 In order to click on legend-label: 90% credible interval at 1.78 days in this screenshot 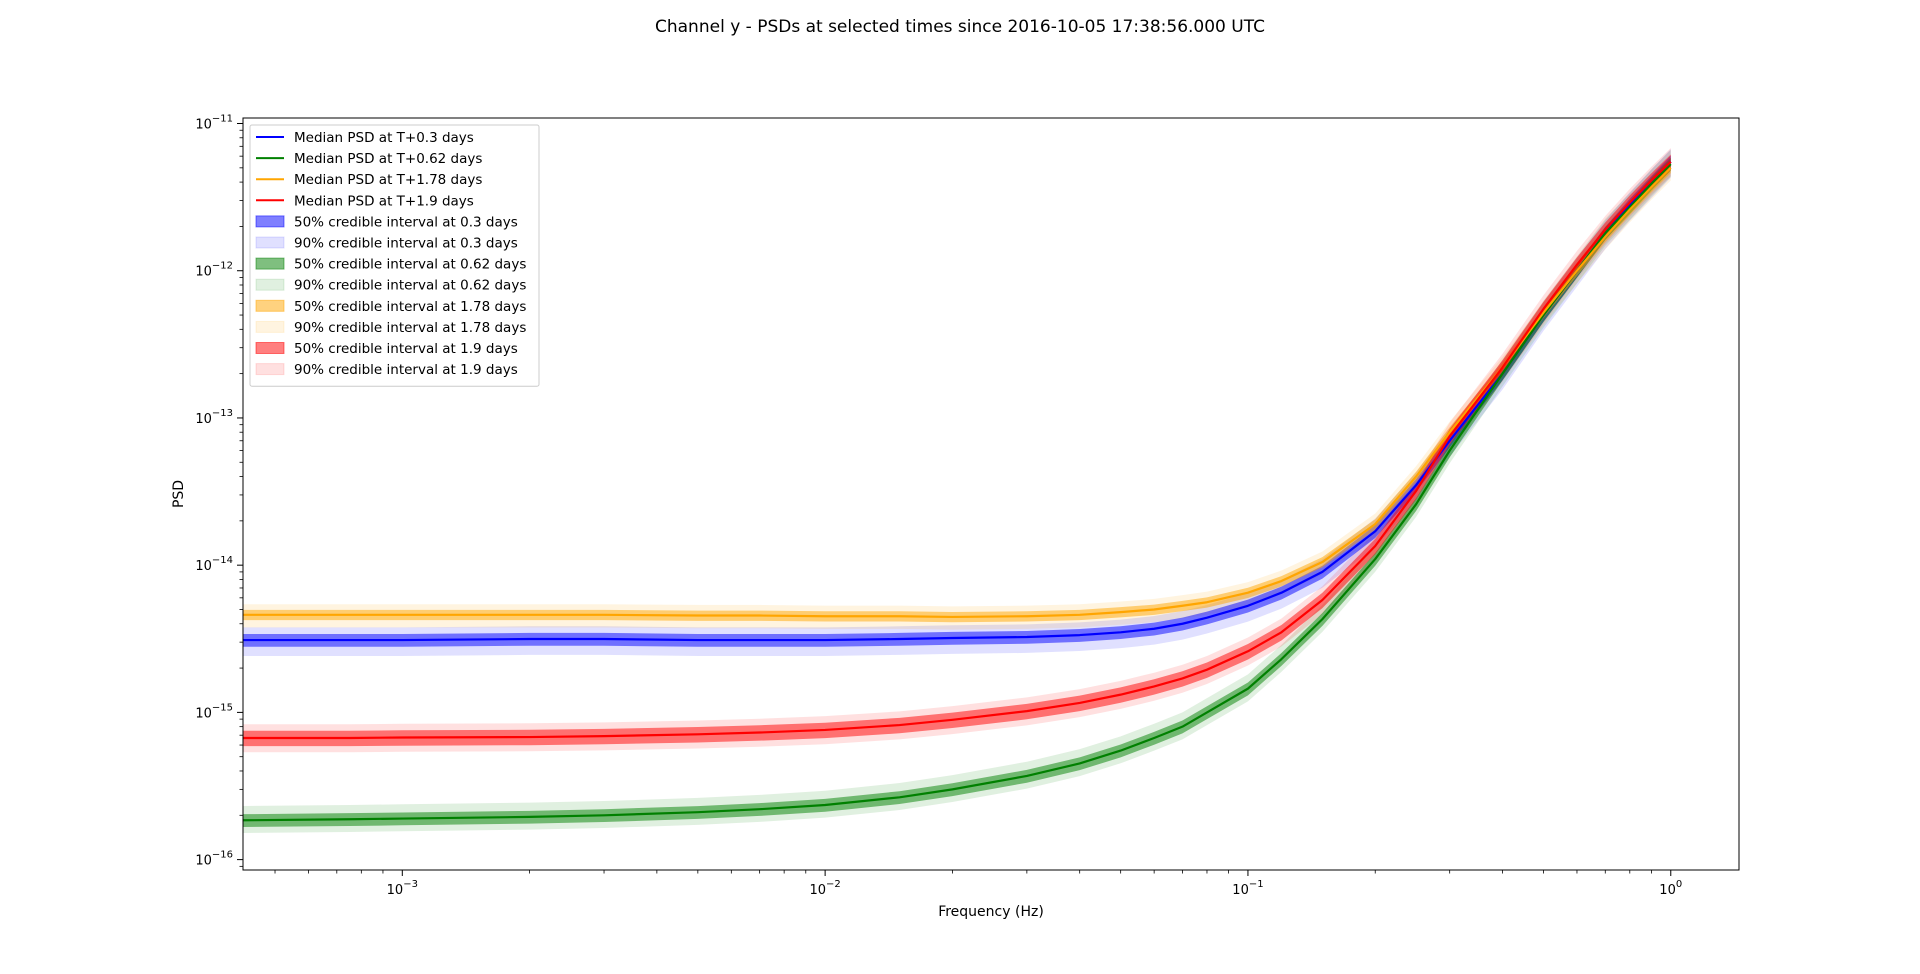, I will do `click(410, 328)`.